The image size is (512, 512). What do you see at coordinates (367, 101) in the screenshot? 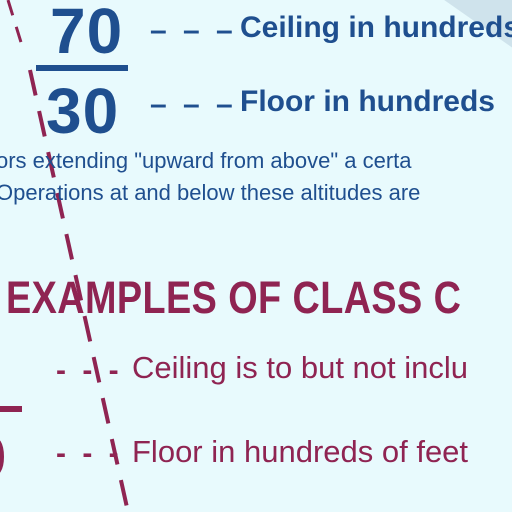
I see `floor-label: Floor in hundreds` at bounding box center [367, 101].